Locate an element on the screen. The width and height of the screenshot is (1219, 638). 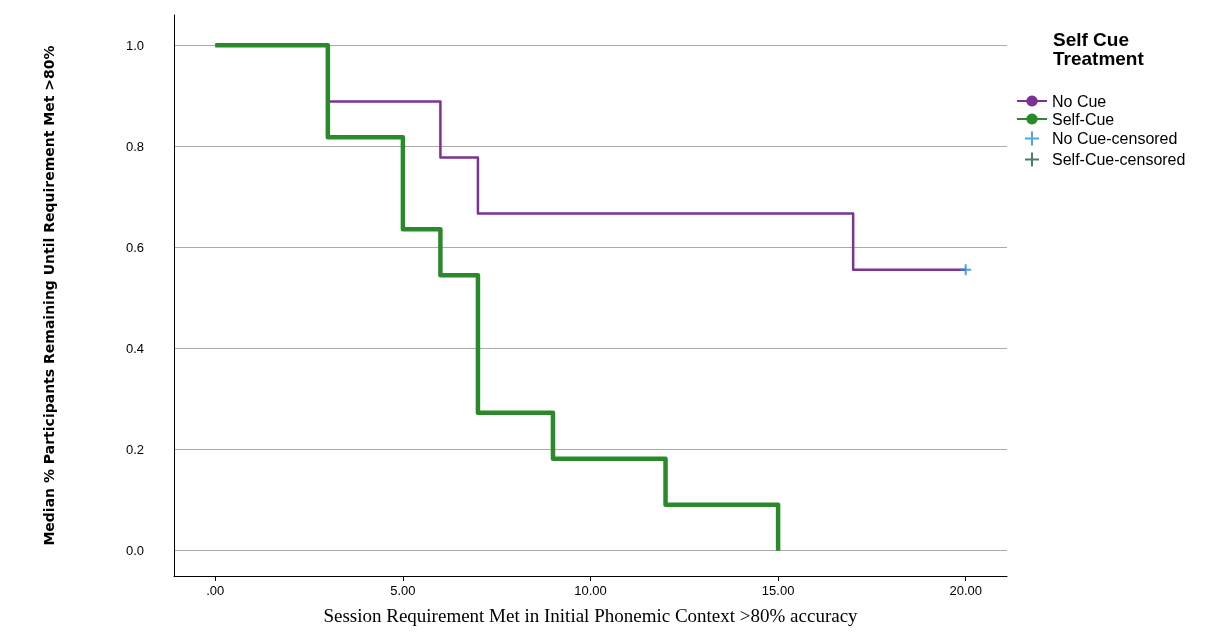
x-tick-label: .00 is located at coordinates (215, 590).